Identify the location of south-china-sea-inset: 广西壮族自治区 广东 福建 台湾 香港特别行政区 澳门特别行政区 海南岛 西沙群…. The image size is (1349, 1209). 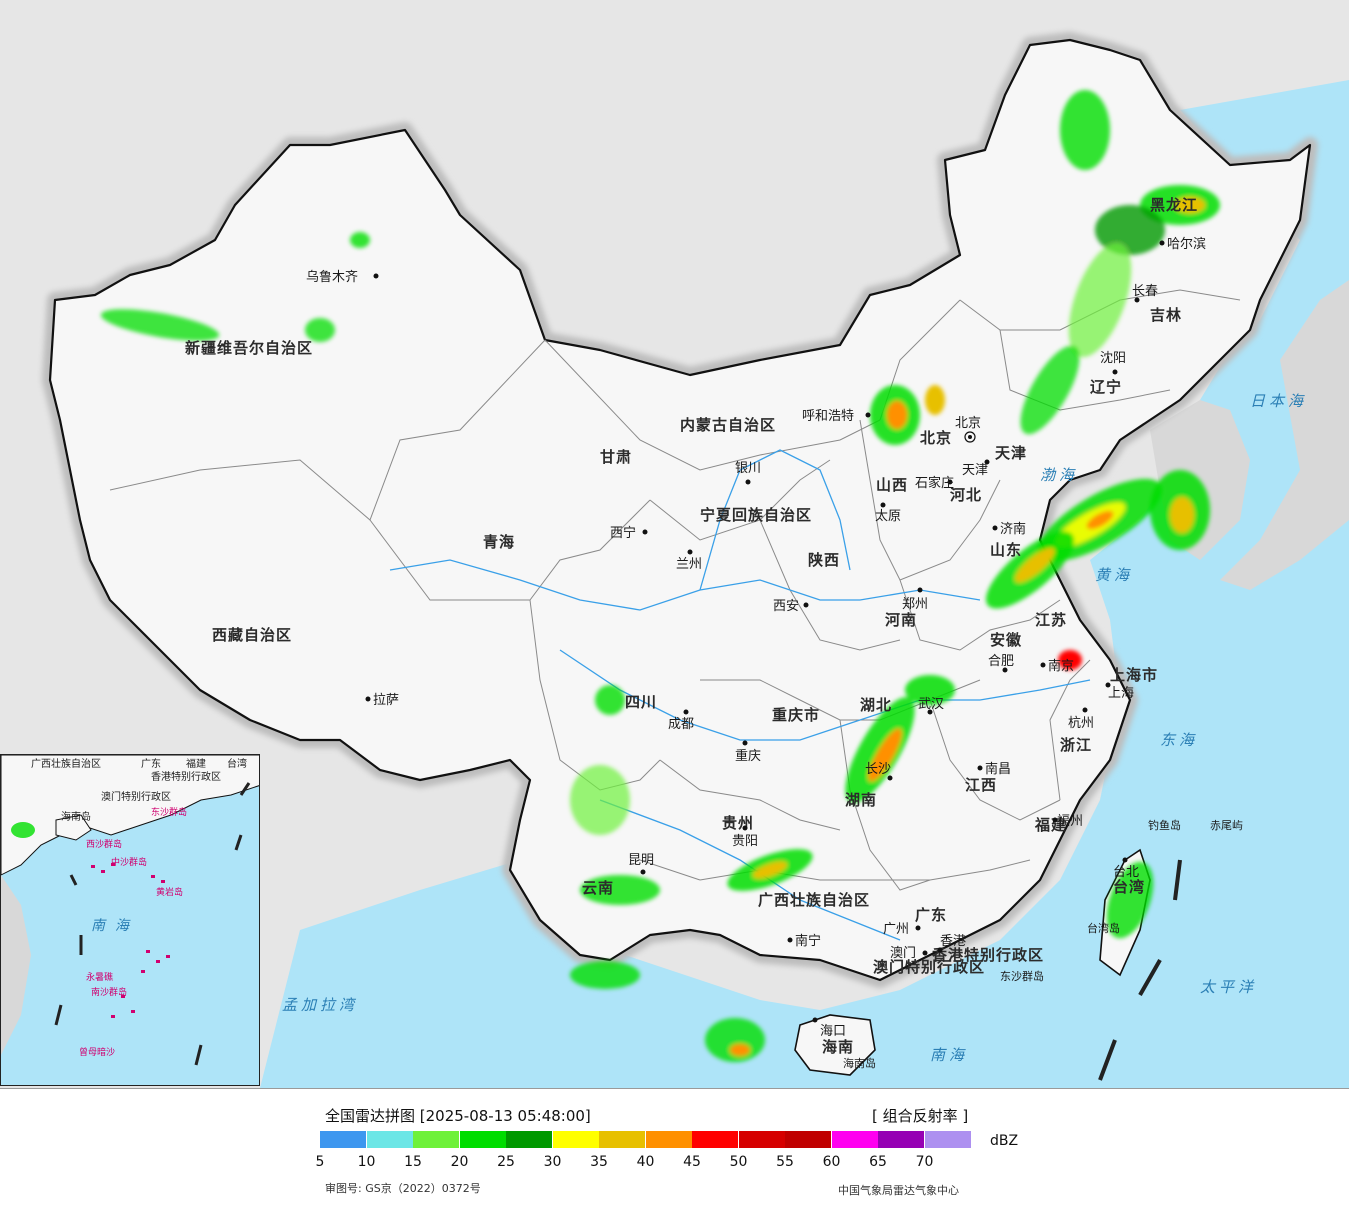
(130, 920).